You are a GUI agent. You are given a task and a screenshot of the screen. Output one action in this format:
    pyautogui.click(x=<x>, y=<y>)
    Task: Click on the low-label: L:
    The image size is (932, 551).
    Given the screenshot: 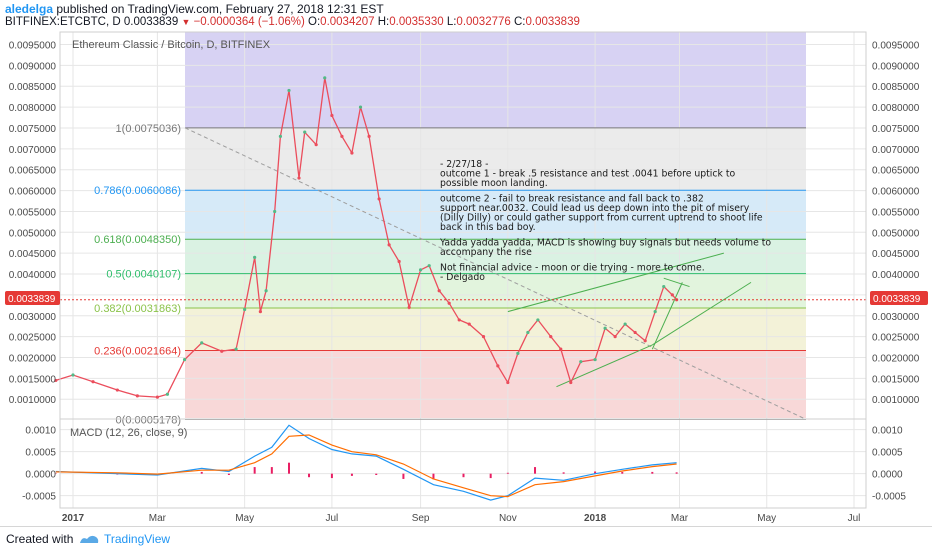 What is the action you would take?
    pyautogui.click(x=451, y=22)
    